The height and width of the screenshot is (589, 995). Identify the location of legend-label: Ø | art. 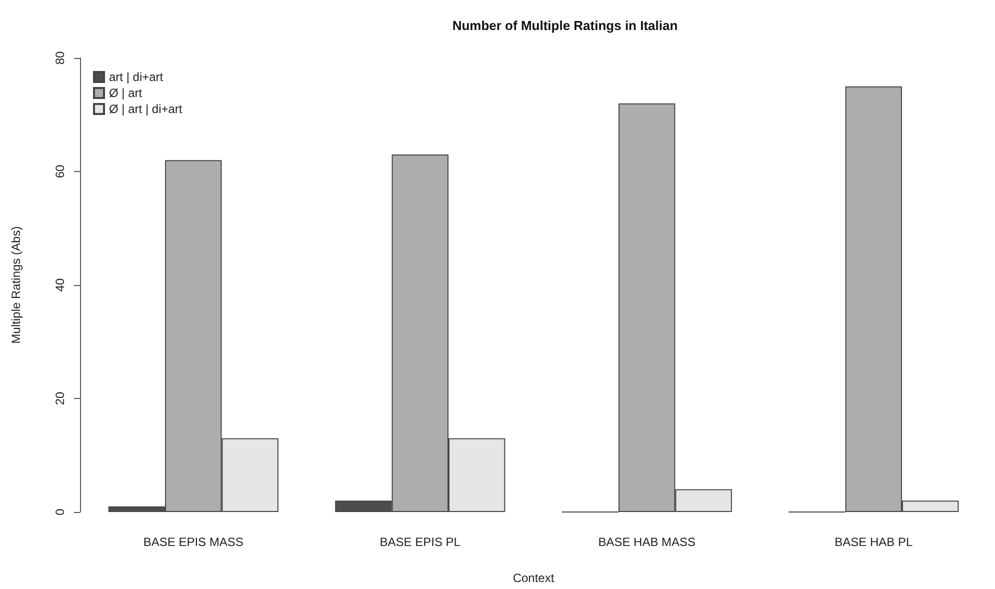
(126, 93).